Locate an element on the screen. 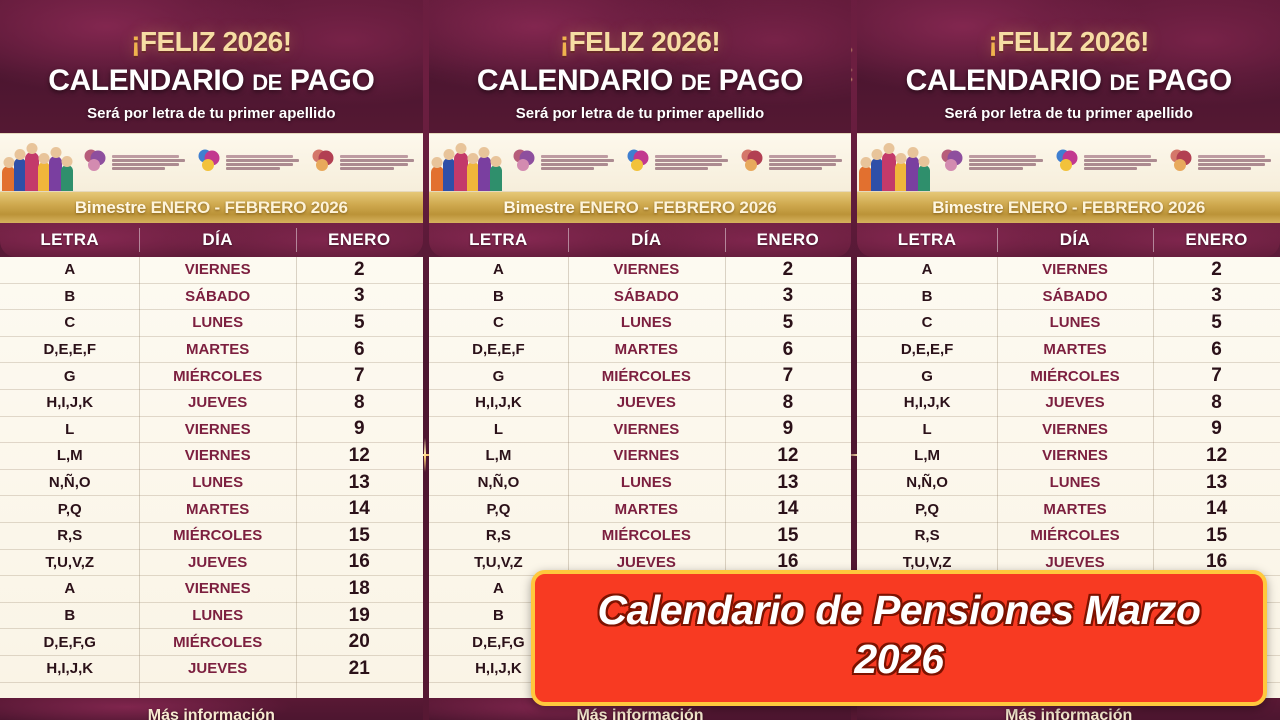 The height and width of the screenshot is (720, 1280). bimestre-value: ENERO - FEBRERO 2026 is located at coordinates (1106, 207).